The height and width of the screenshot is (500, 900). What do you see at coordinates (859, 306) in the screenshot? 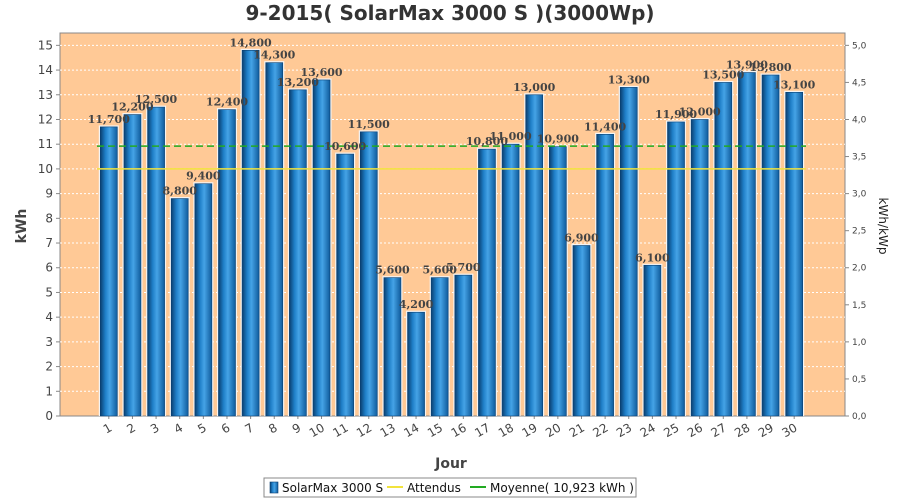
I see `y-right-tick-label: 1,5` at bounding box center [859, 306].